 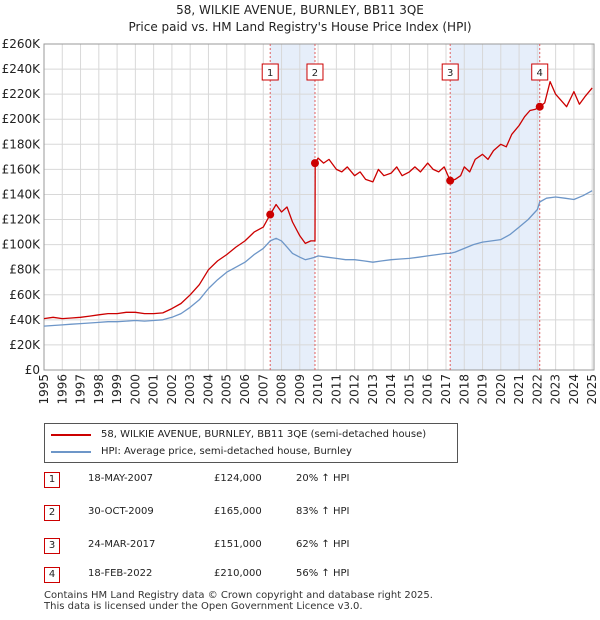 I want to click on sale-row: 3 24-MAR-2017 £151,000 62% ↑ HPI, so click(x=244, y=546).